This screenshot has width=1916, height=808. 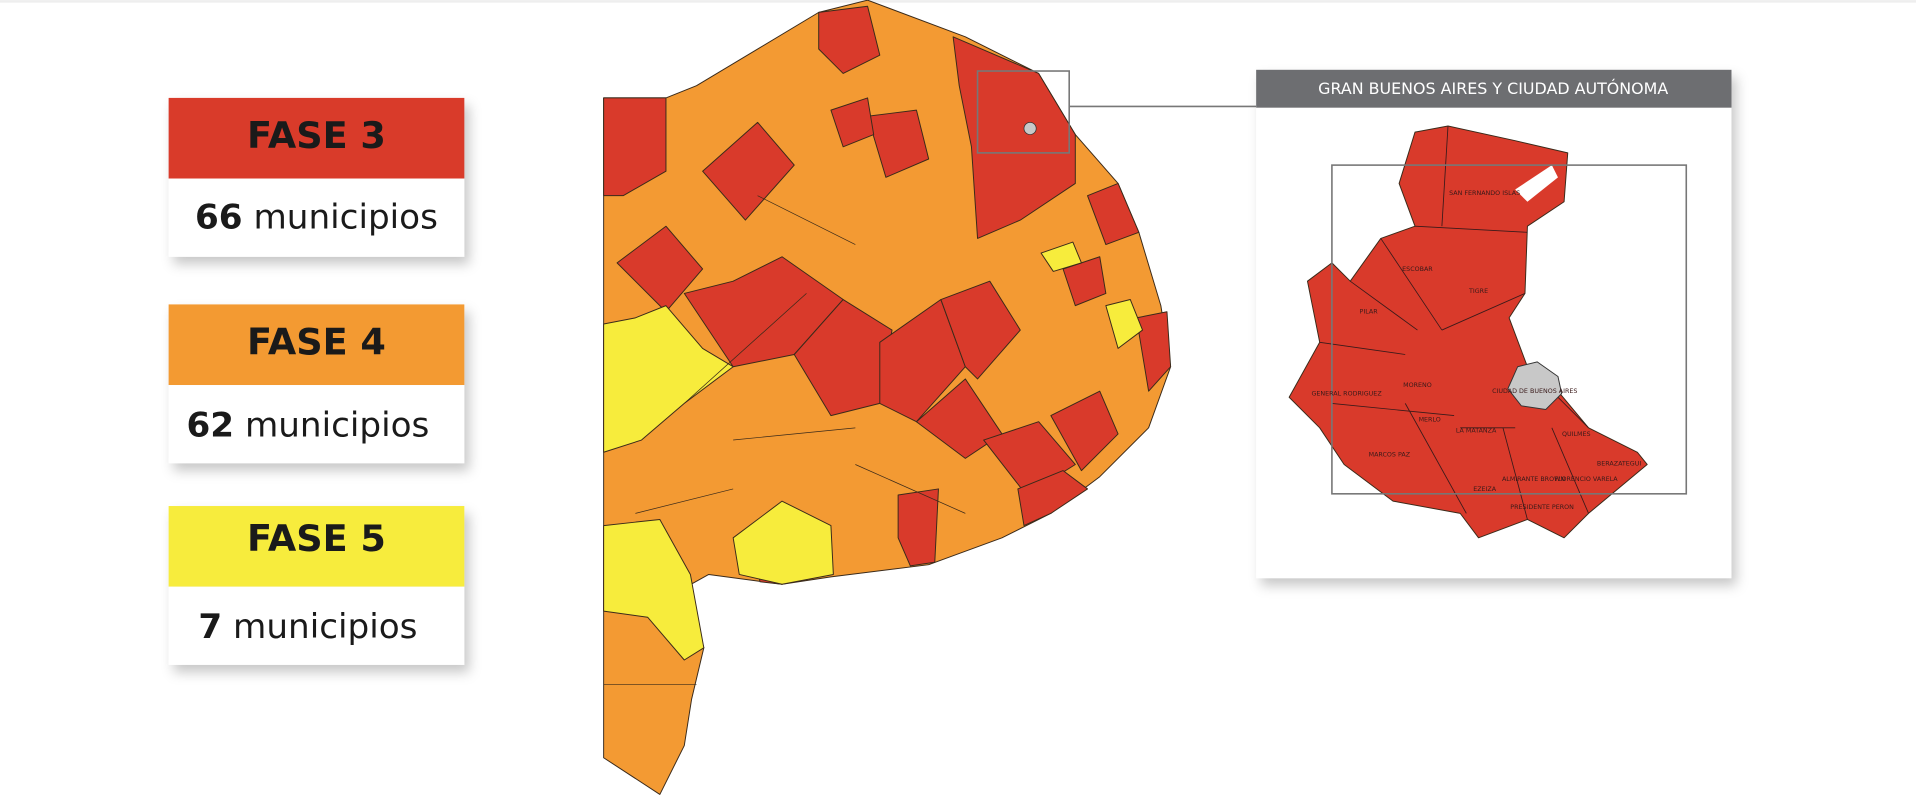 What do you see at coordinates (1369, 312) in the screenshot?
I see `municipality-label: PILAR` at bounding box center [1369, 312].